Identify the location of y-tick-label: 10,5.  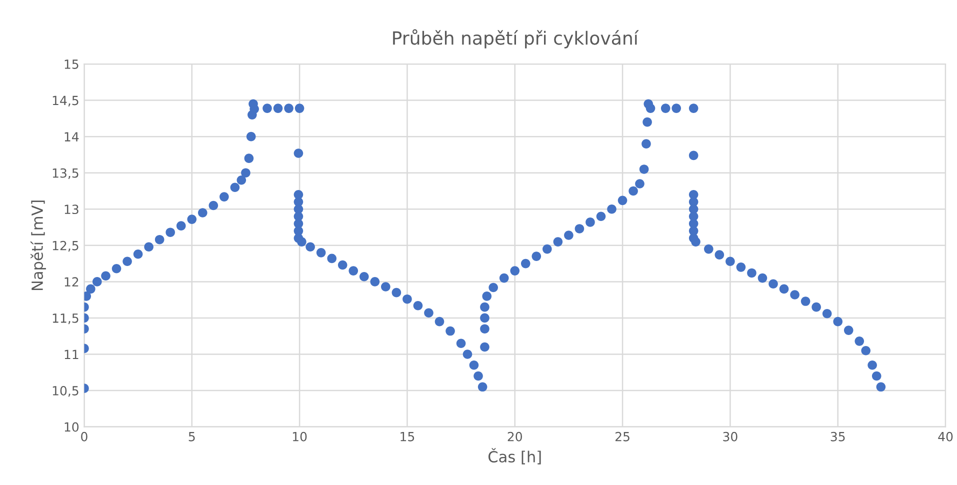
(65, 391).